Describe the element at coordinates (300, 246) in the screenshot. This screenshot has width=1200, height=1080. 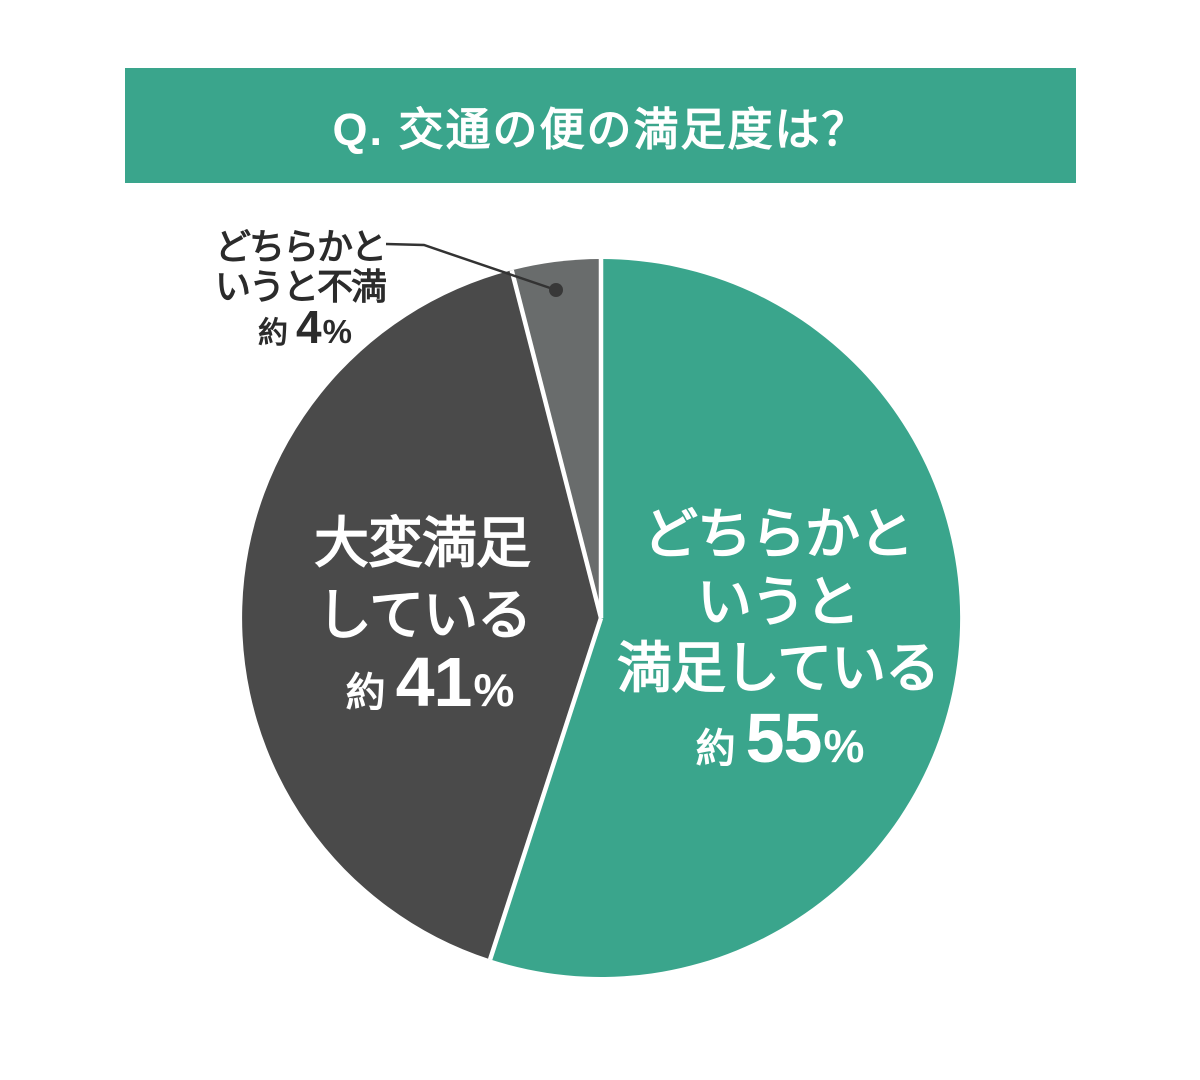
I see `slice-label-somewhat-dissatisfied-line1: どちらかと` at that location.